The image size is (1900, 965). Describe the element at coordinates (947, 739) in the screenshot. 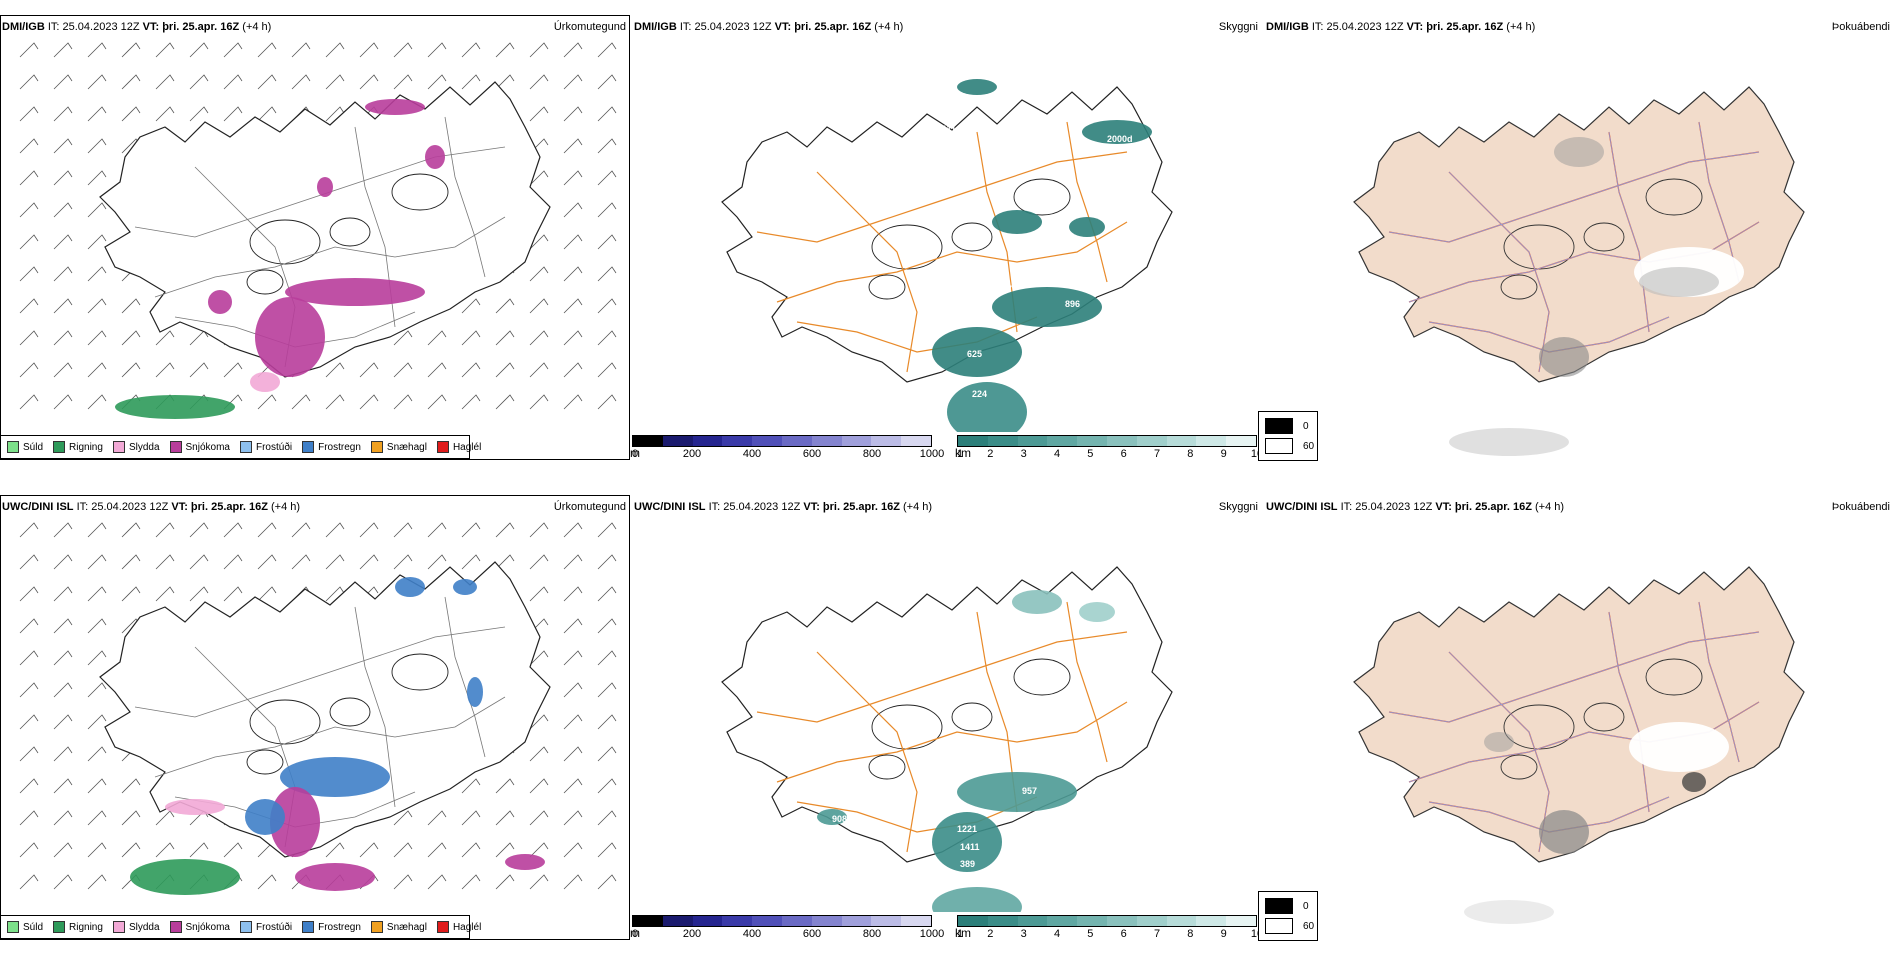

I see `visibility-map: 957 908 1221 1411 389` at that location.